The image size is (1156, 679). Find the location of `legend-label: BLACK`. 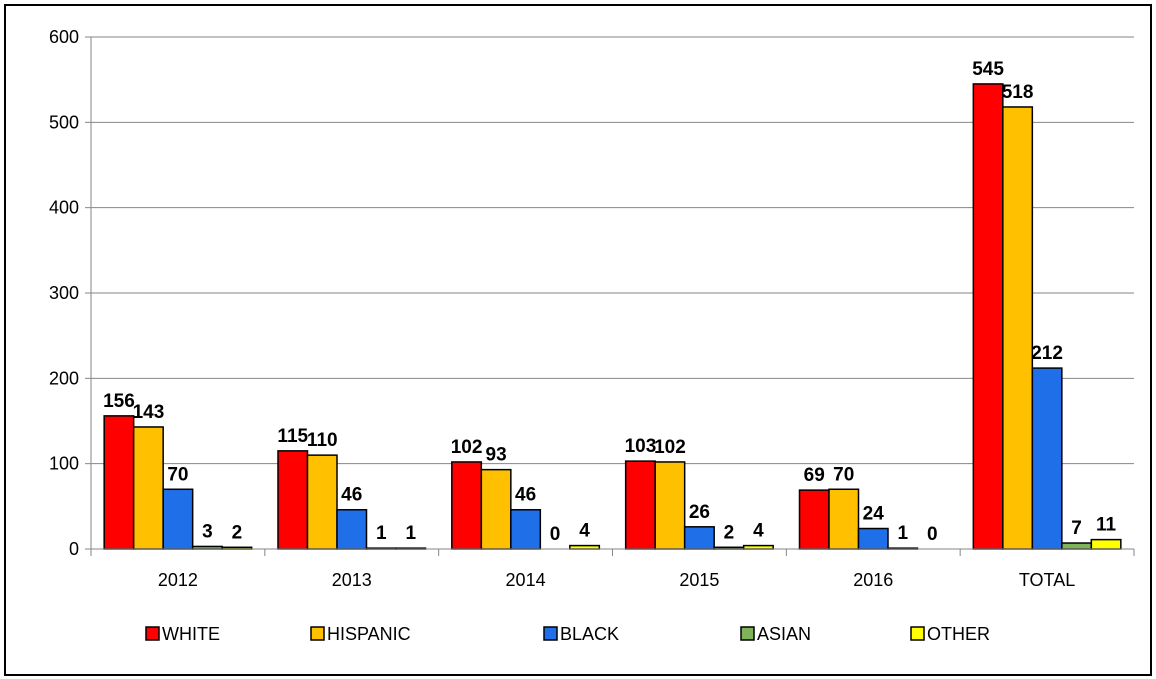

legend-label: BLACK is located at coordinates (589, 634).